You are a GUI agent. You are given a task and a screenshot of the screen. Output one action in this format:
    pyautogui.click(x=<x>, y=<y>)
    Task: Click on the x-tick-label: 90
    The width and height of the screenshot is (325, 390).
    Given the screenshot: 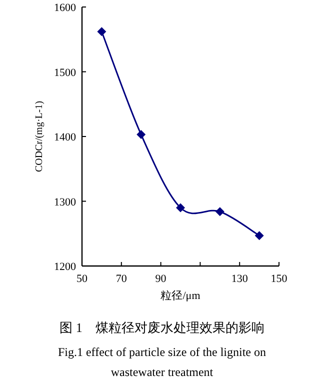 What is the action you would take?
    pyautogui.click(x=161, y=279)
    